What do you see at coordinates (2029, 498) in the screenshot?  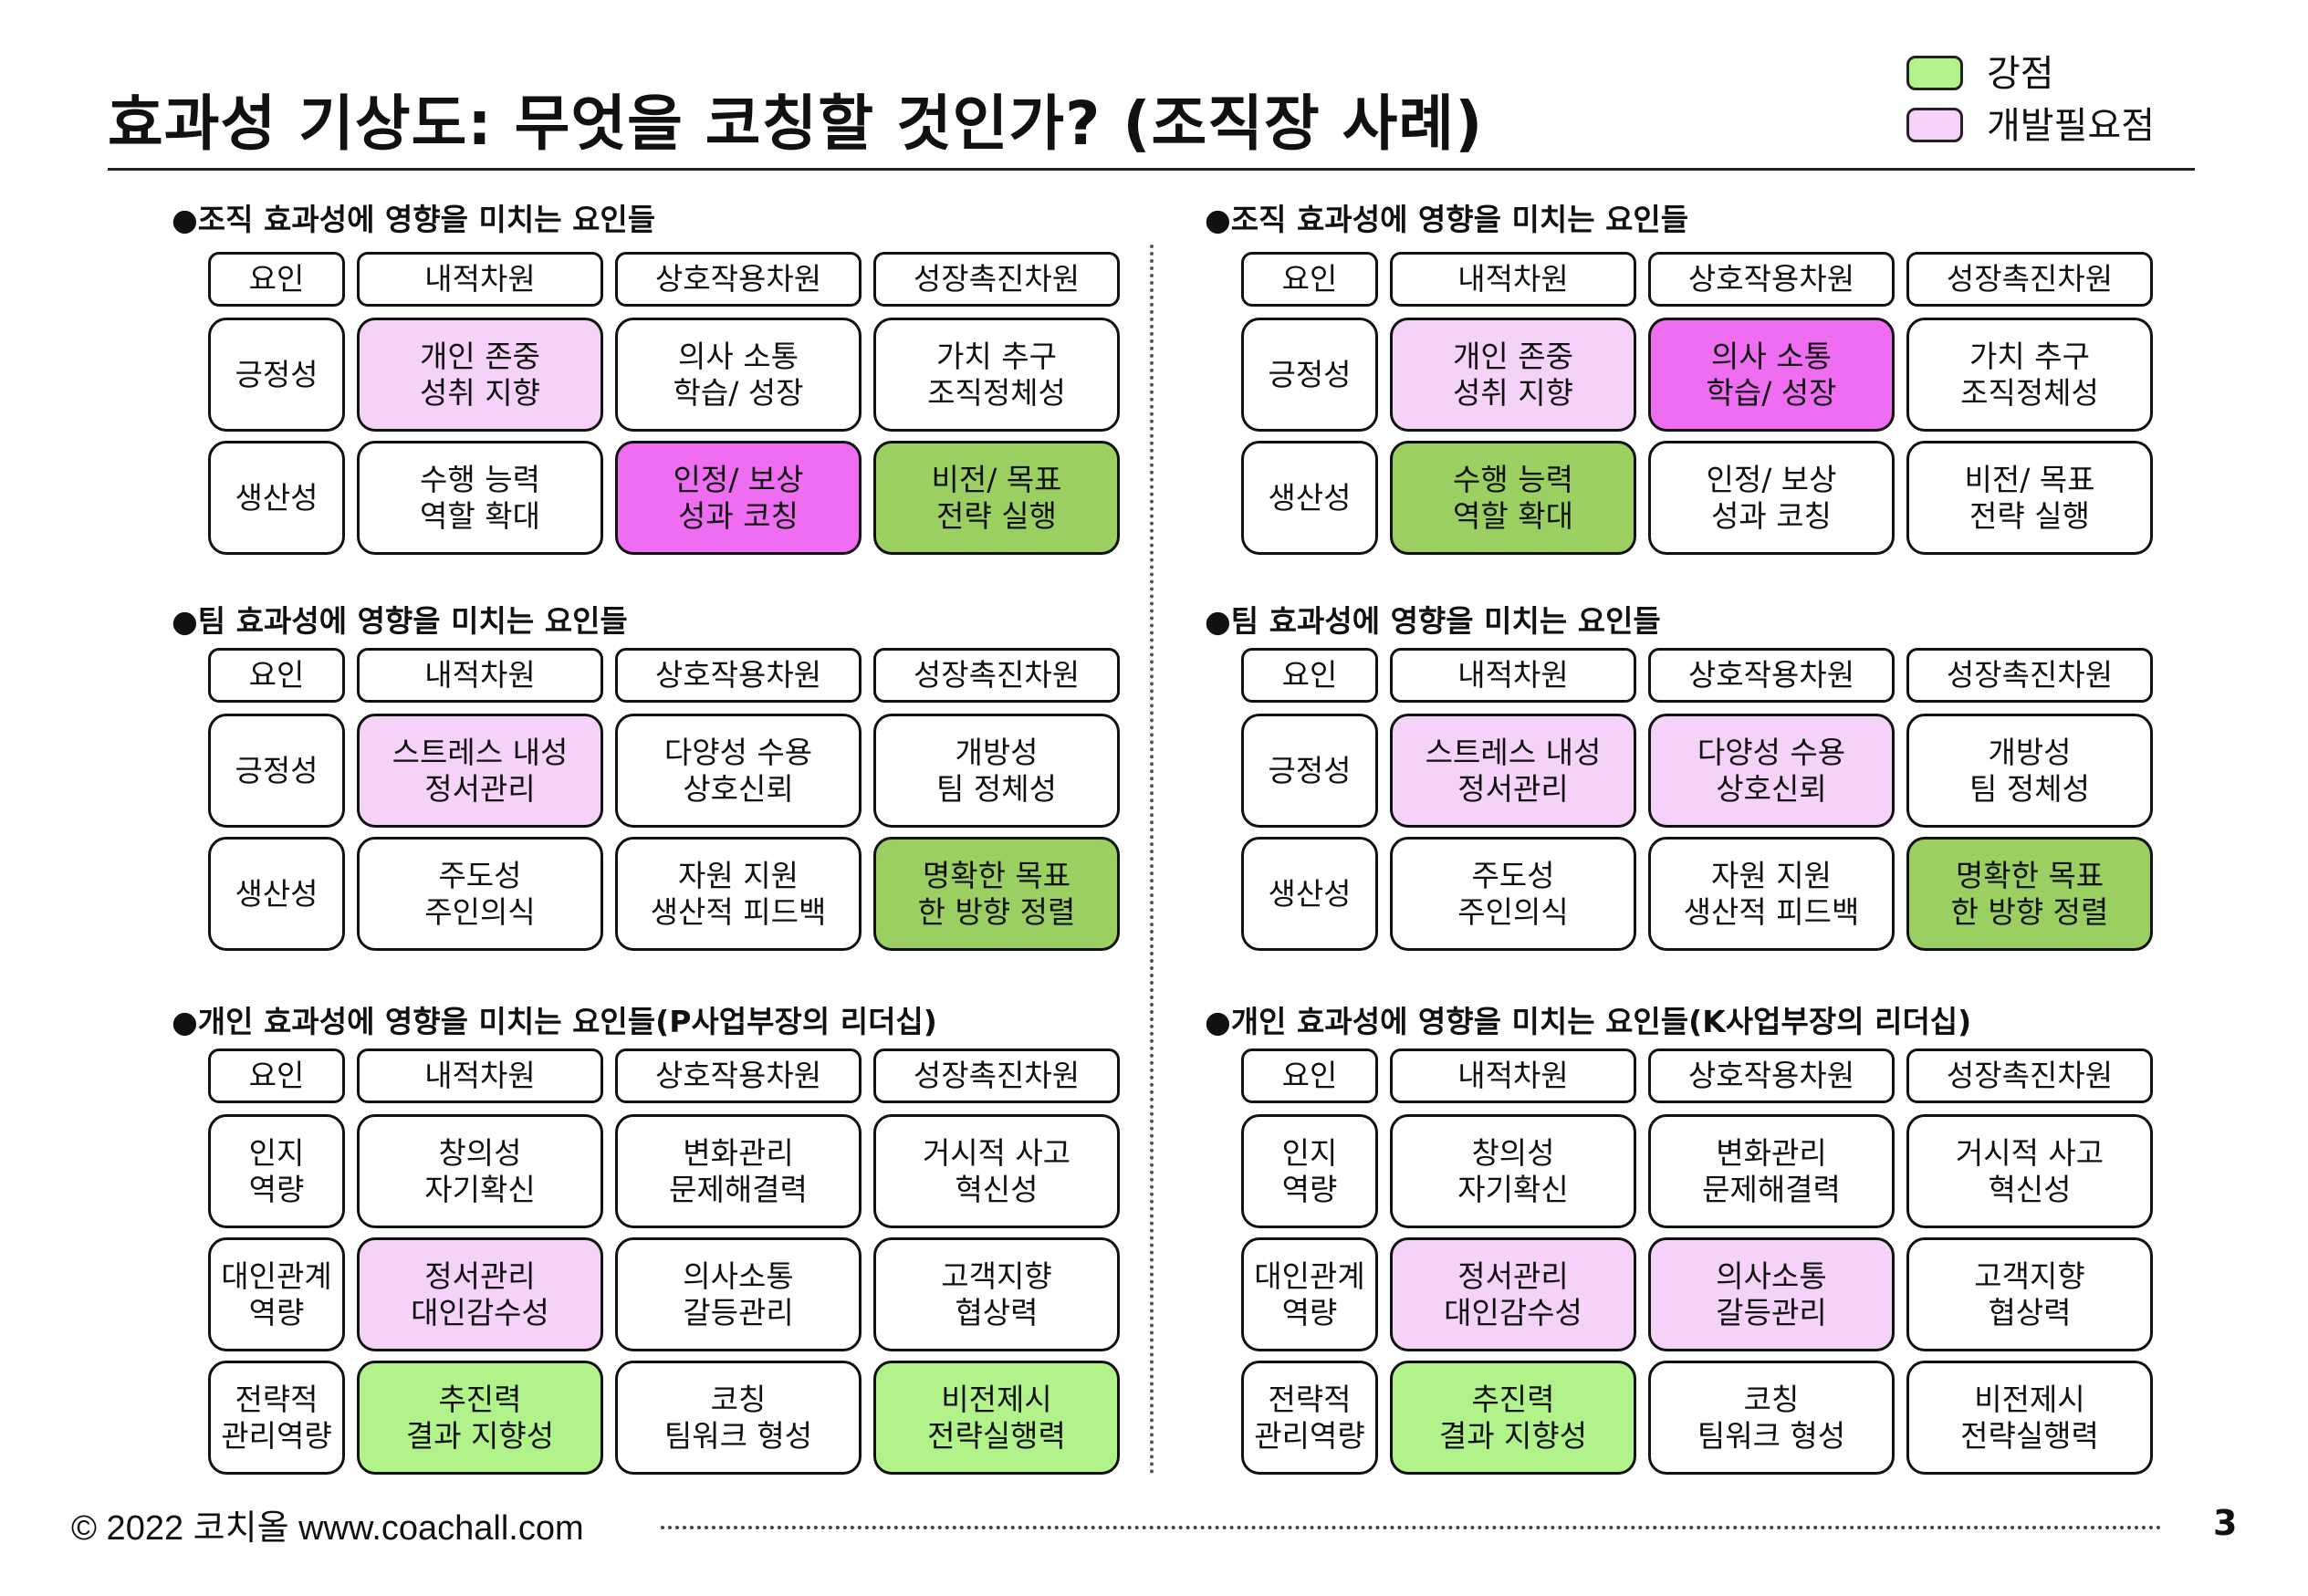 I see `right-org-factor-cell: 비전/ 목표 전략 실행` at bounding box center [2029, 498].